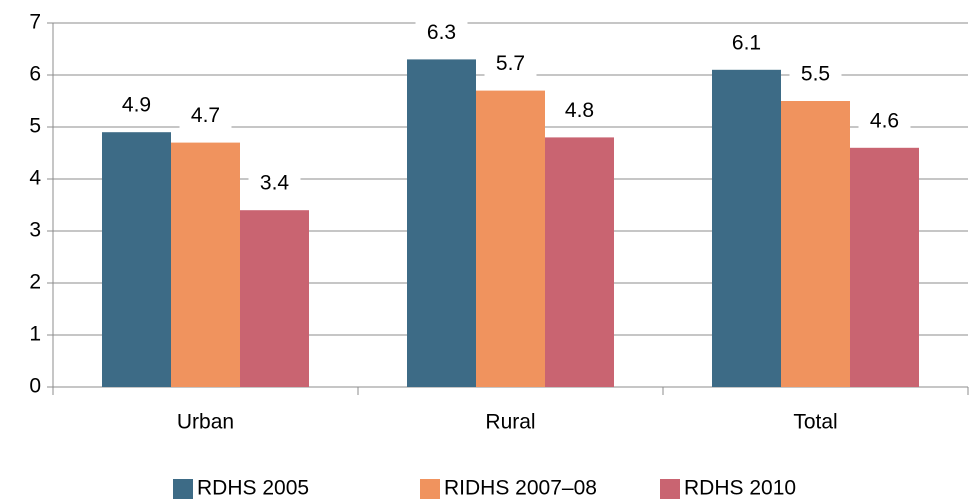  Describe the element at coordinates (740, 488) in the screenshot. I see `legend-label: RDHS 2010` at that location.